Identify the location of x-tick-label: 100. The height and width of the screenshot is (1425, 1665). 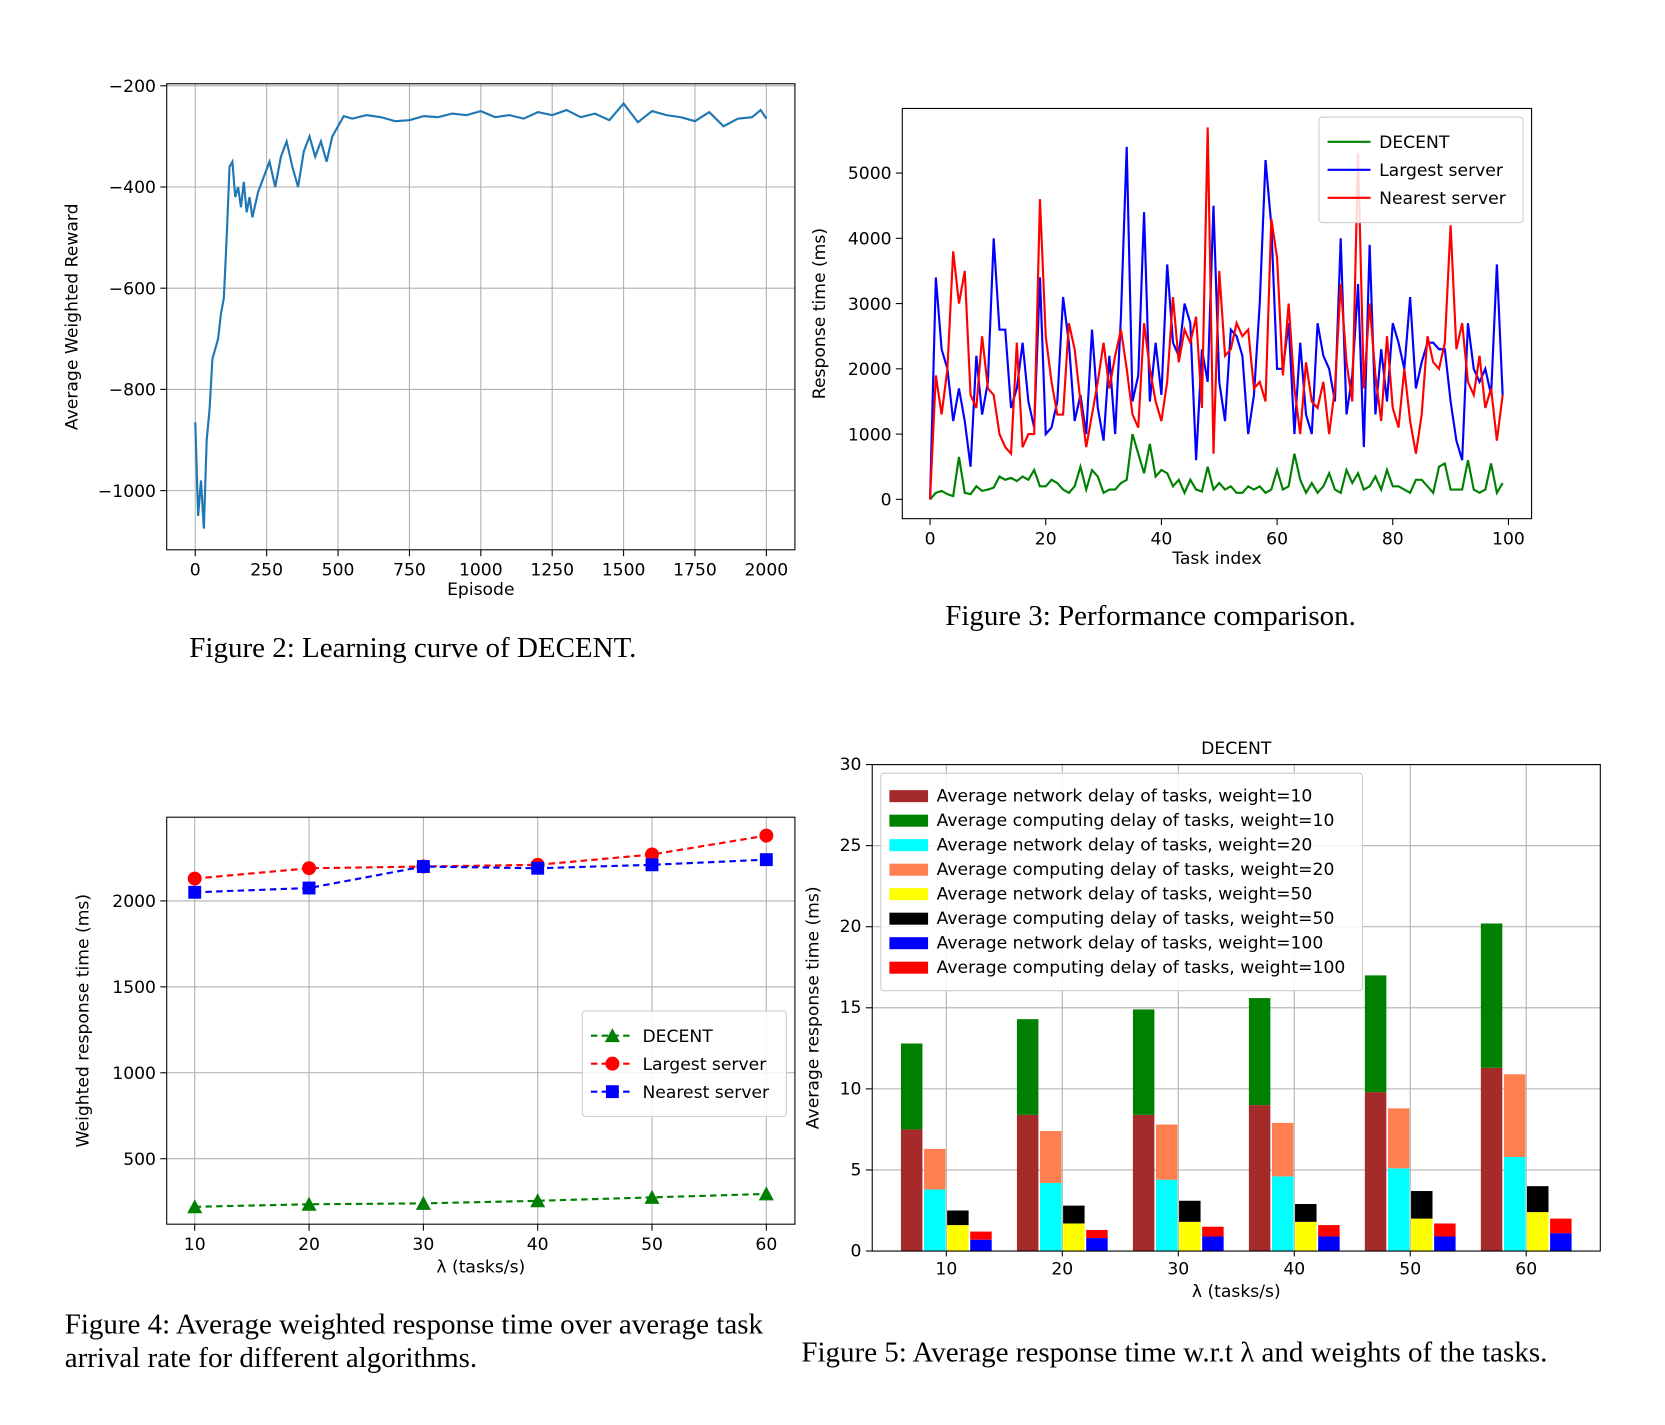
(1508, 539).